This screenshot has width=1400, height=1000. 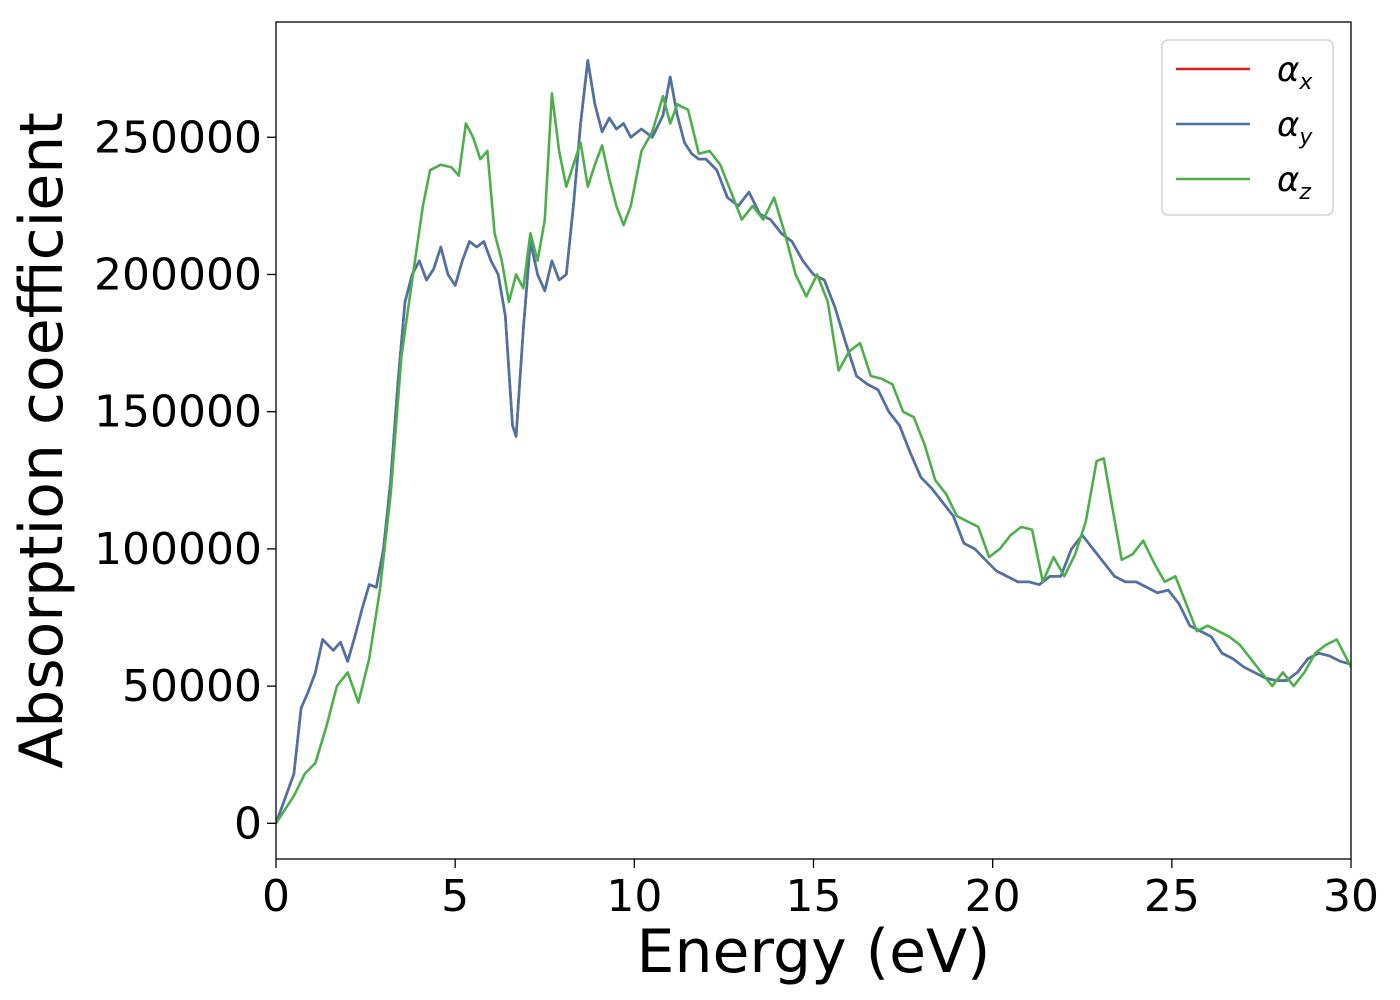 I want to click on y-axis: 0 50000 100000 150000 200000 250000, so click(x=185, y=480).